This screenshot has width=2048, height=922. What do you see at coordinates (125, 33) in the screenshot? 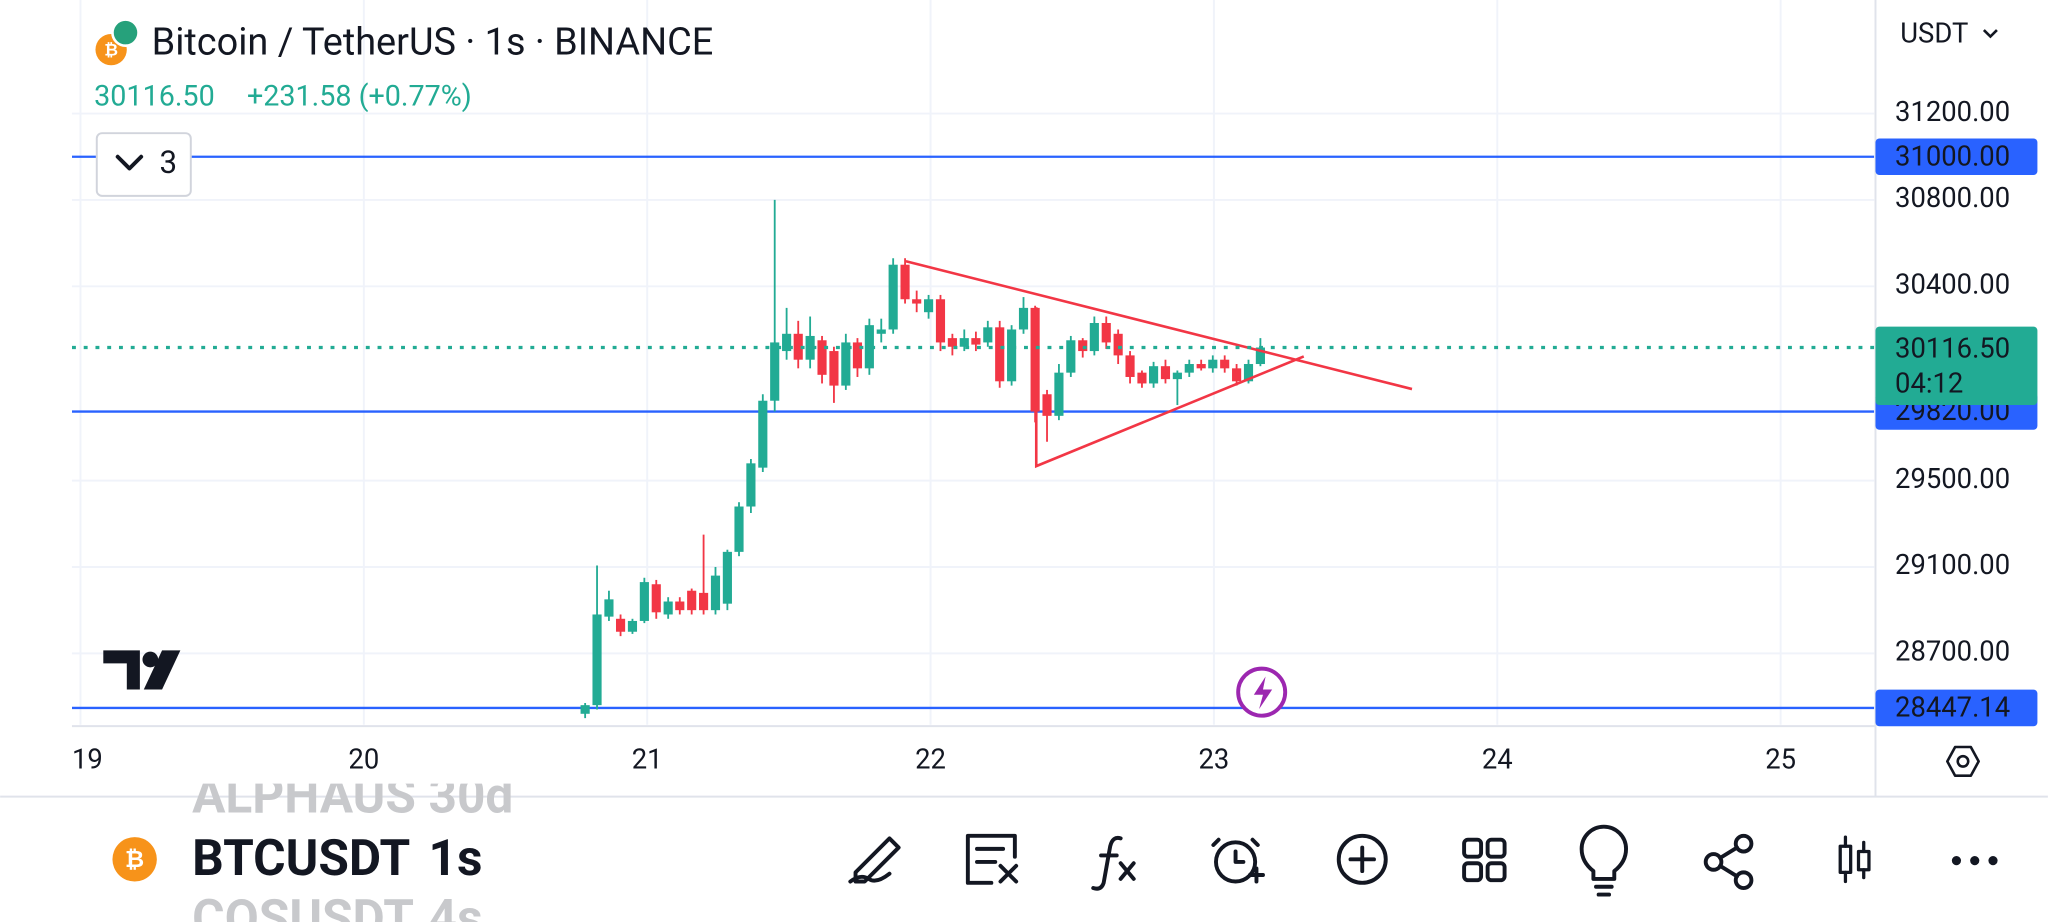
I see `tether-icon` at bounding box center [125, 33].